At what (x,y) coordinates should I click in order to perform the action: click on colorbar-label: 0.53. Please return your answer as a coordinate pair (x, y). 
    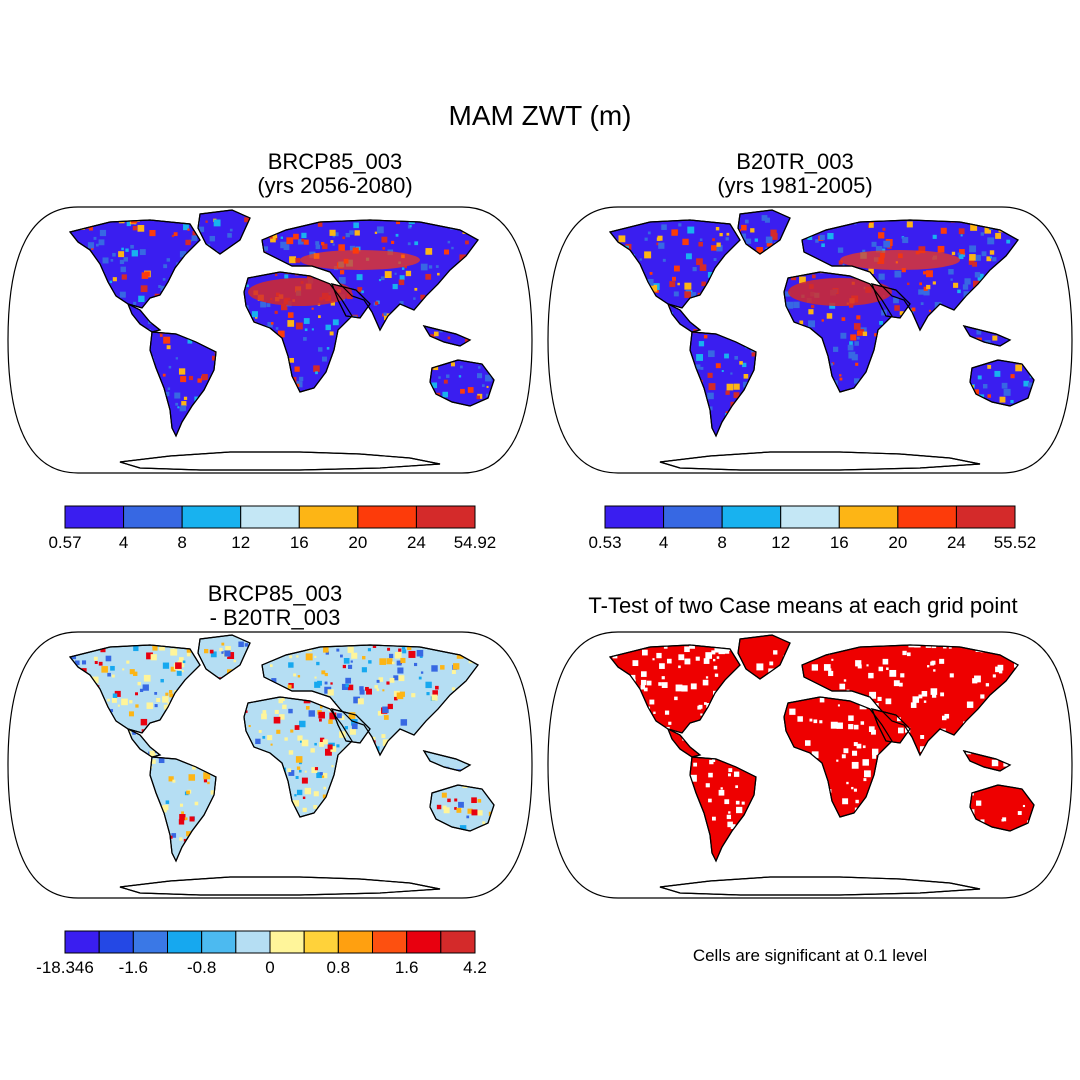
    Looking at the image, I should click on (604, 542).